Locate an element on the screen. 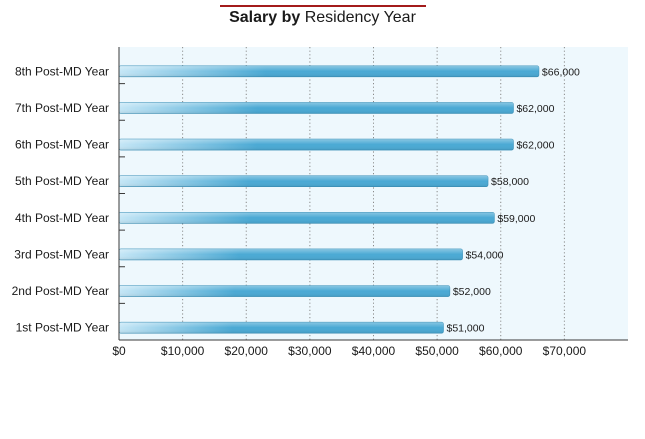 The image size is (645, 439). data-label: $58,000 is located at coordinates (510, 182).